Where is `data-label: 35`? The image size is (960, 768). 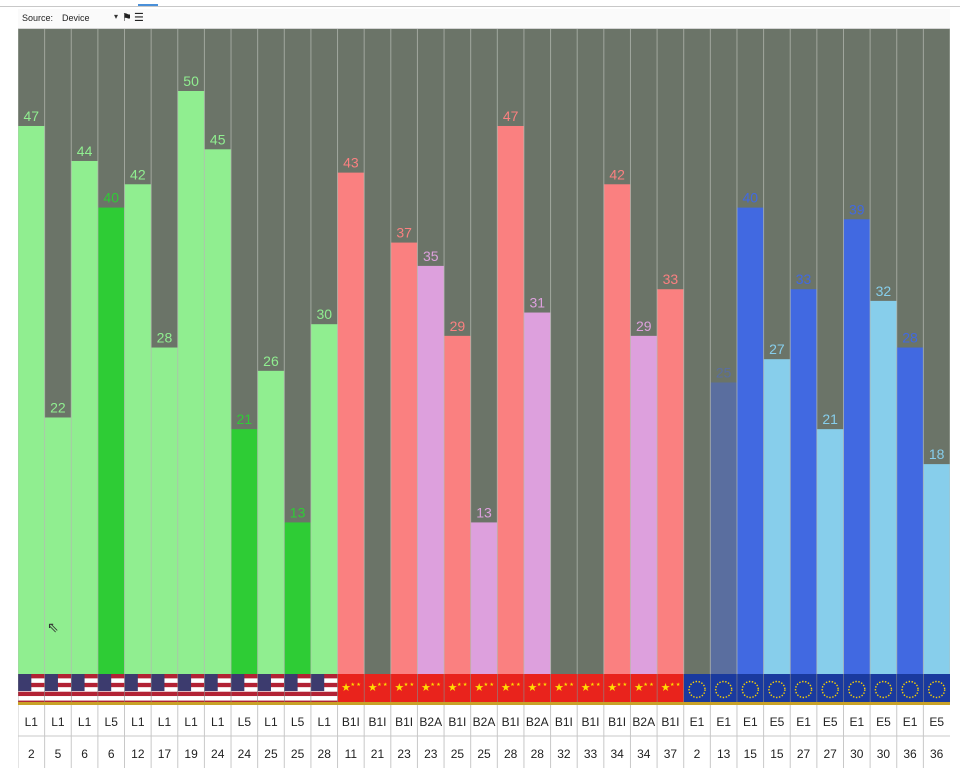
data-label: 35 is located at coordinates (431, 256).